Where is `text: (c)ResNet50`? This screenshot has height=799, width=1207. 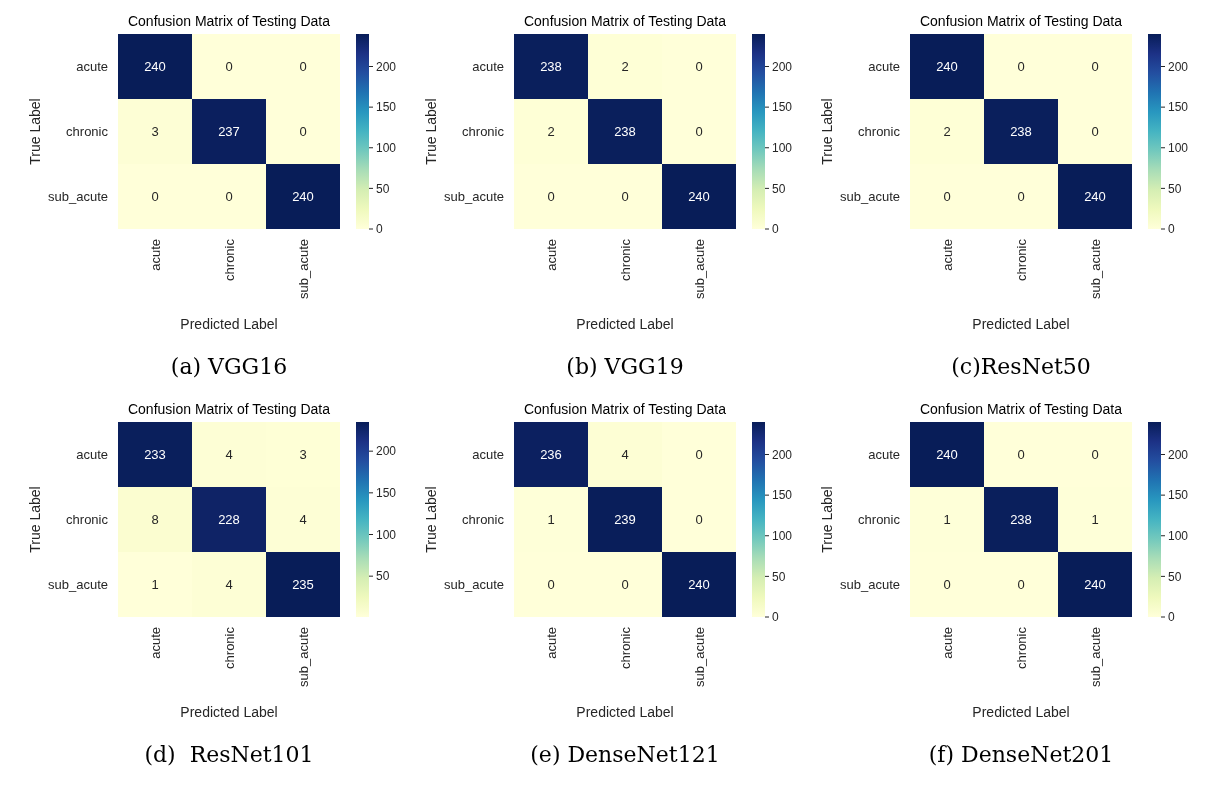
text: (c)ResNet50 is located at coordinates (1021, 366).